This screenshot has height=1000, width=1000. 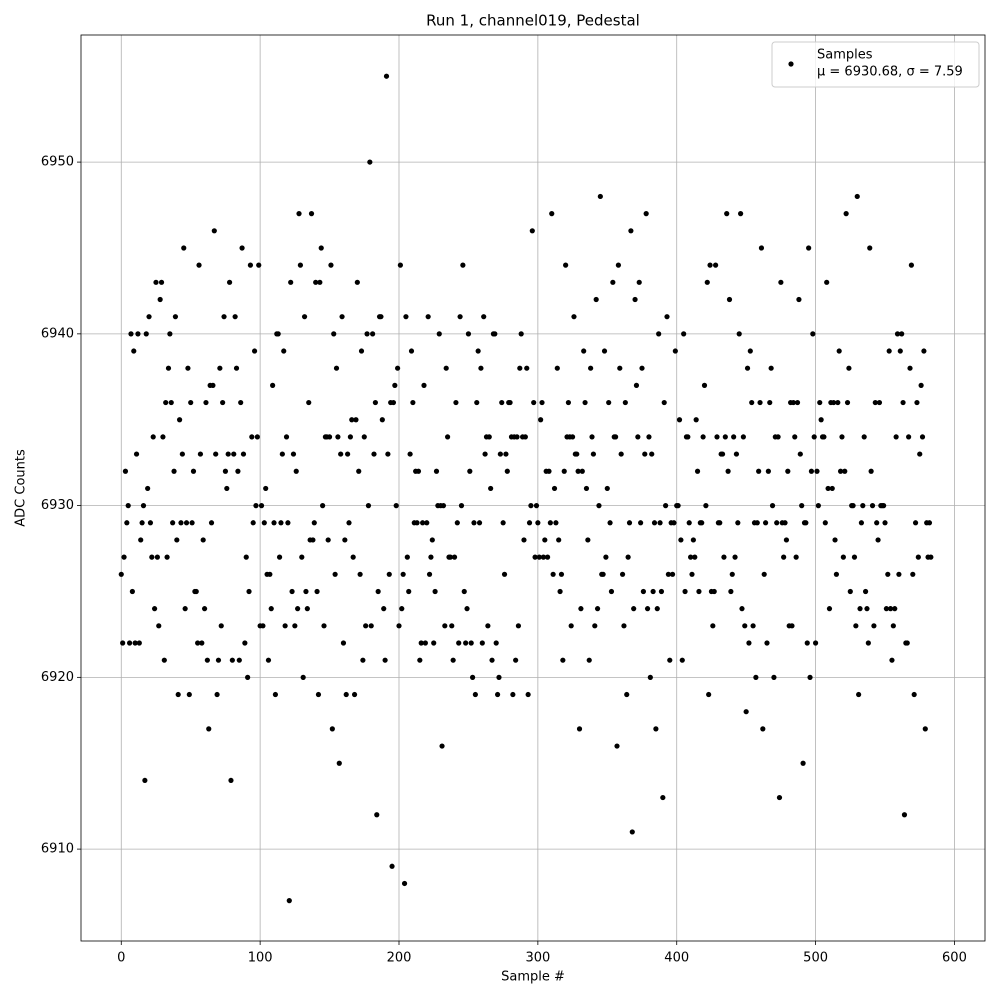 I want to click on x-tick-label: 0, so click(x=121, y=958).